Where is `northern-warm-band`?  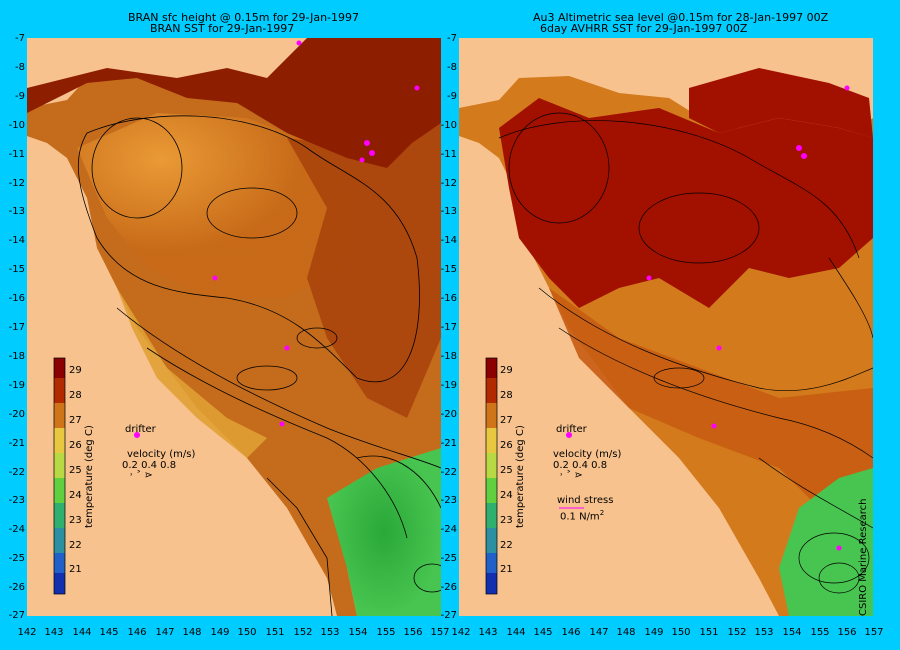
northern-warm-band is located at coordinates (234, 103).